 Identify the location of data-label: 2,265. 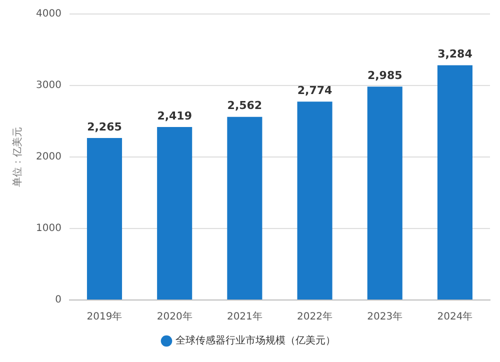
(104, 127).